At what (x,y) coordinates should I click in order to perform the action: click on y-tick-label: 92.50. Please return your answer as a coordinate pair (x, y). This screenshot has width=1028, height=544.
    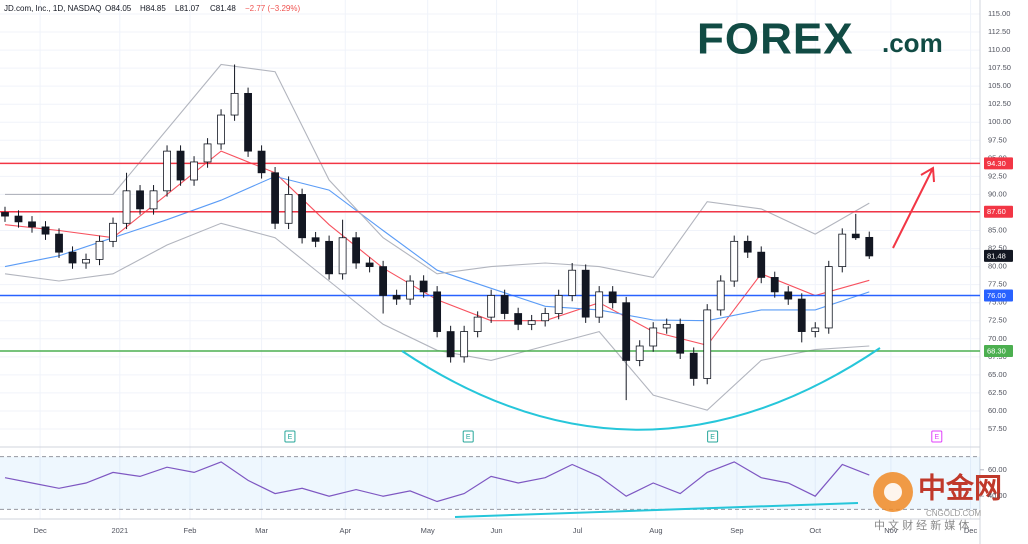
    Looking at the image, I should click on (997, 175).